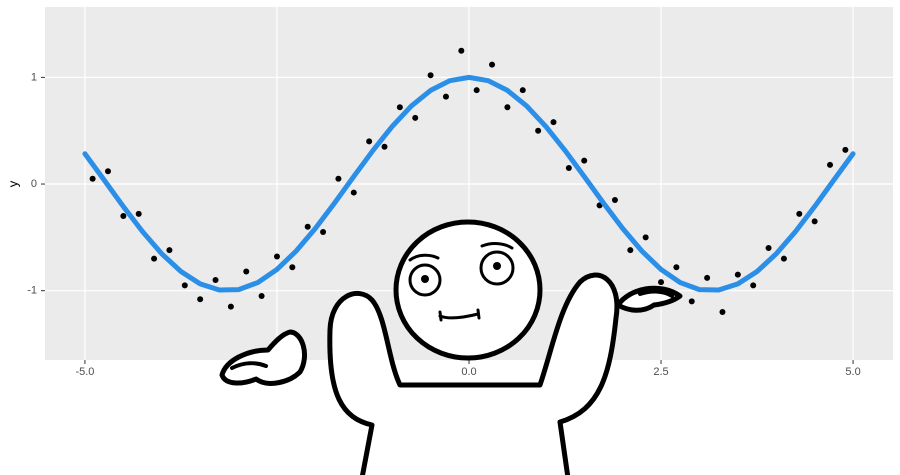 The height and width of the screenshot is (475, 900). Describe the element at coordinates (34, 184) in the screenshot. I see `y-tick-label: 0` at that location.